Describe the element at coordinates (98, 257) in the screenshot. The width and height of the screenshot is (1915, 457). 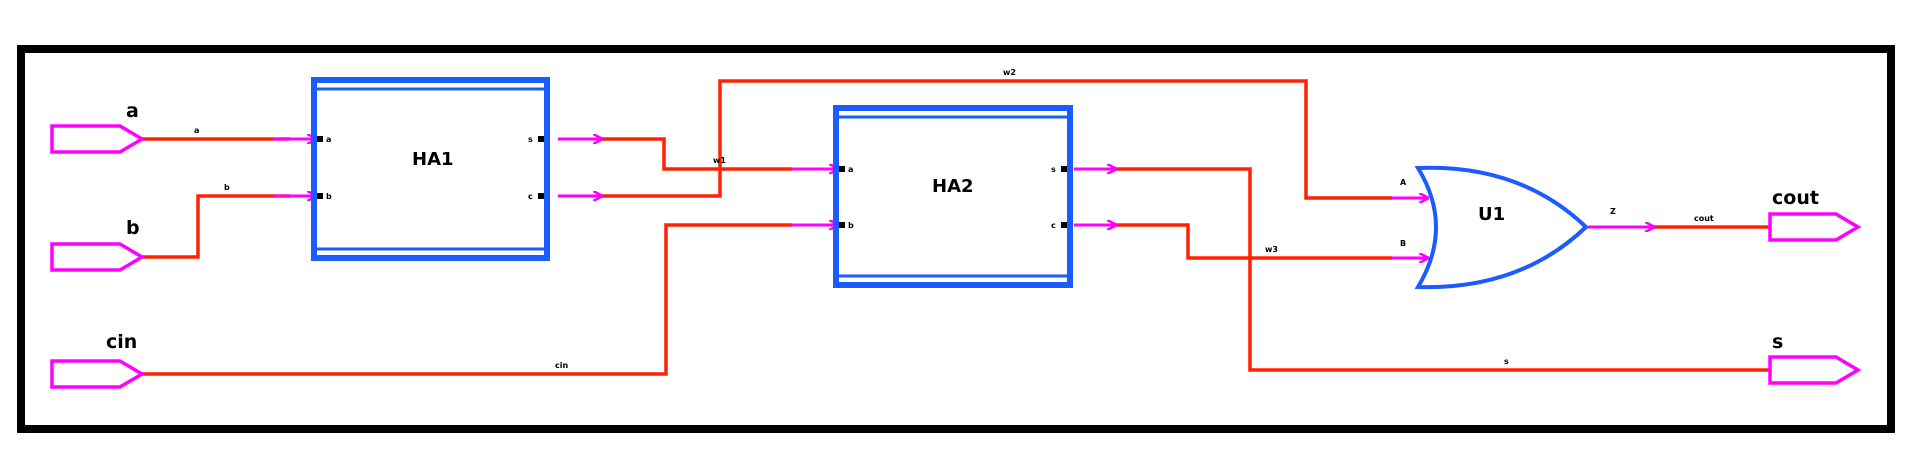
I see `port-b-shape` at that location.